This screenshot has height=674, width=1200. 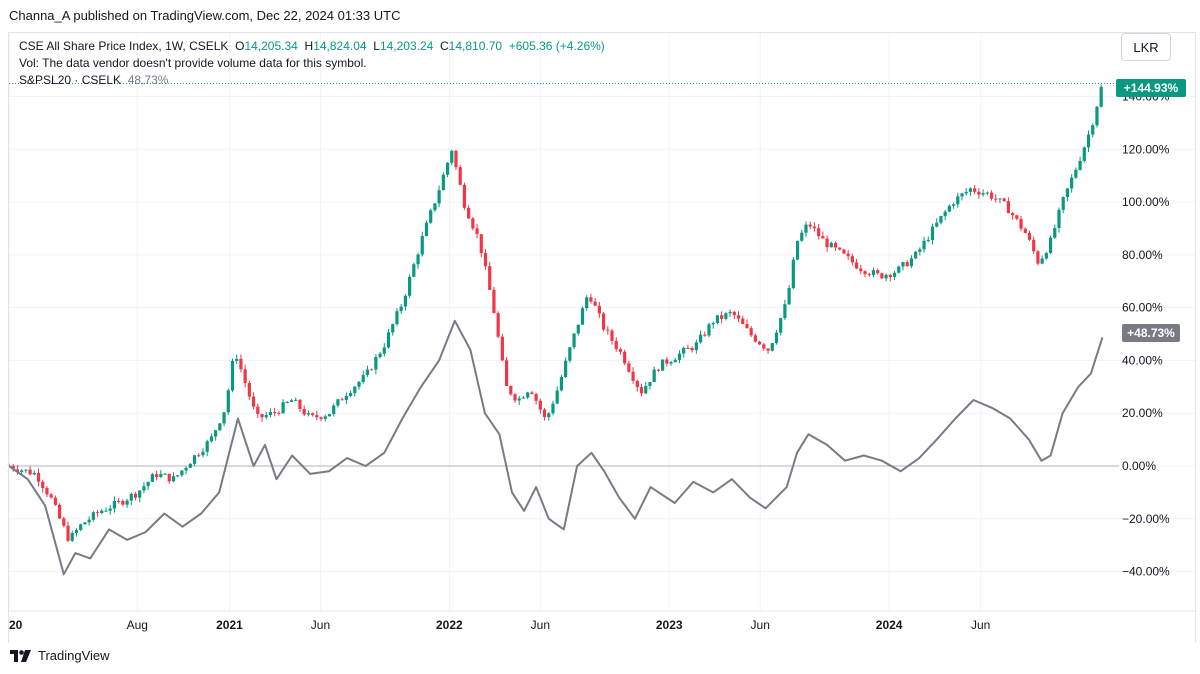 I want to click on y-tick-label: 40.00%, so click(x=1142, y=360).